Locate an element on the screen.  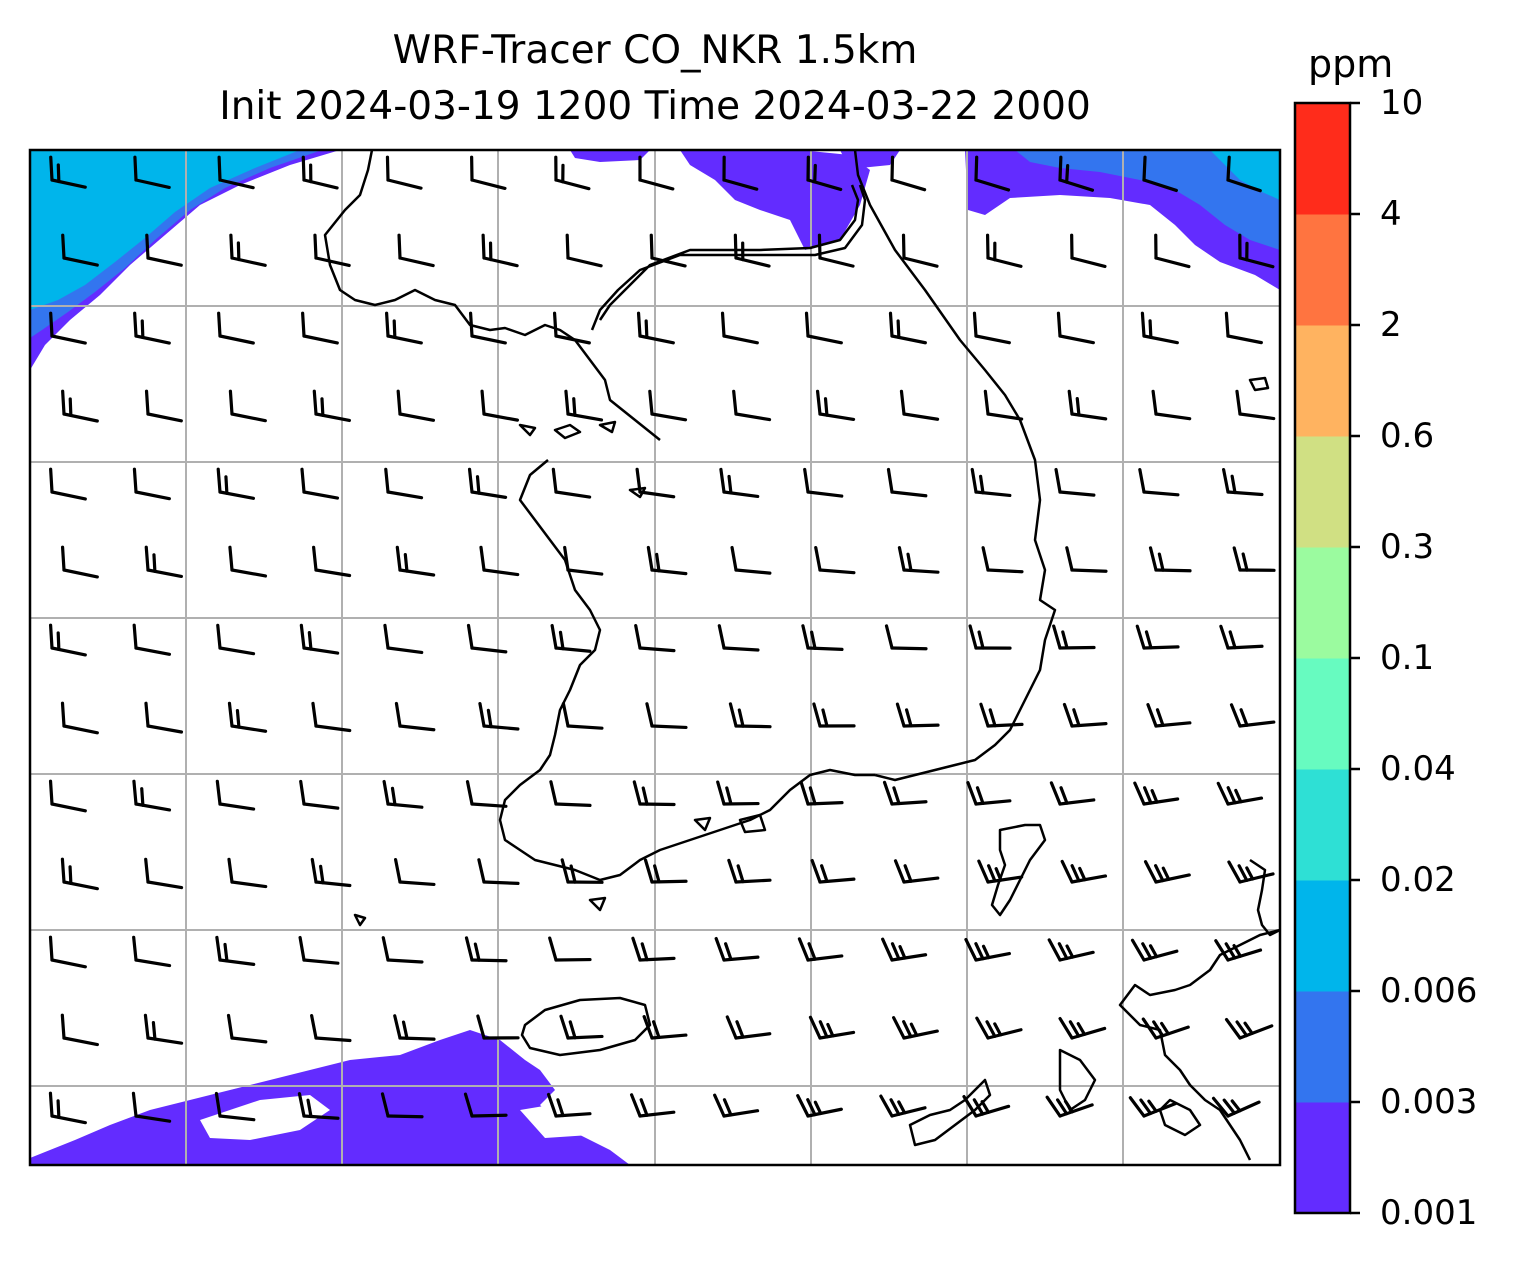
tsushima-island is located at coordinates (1018, 870).